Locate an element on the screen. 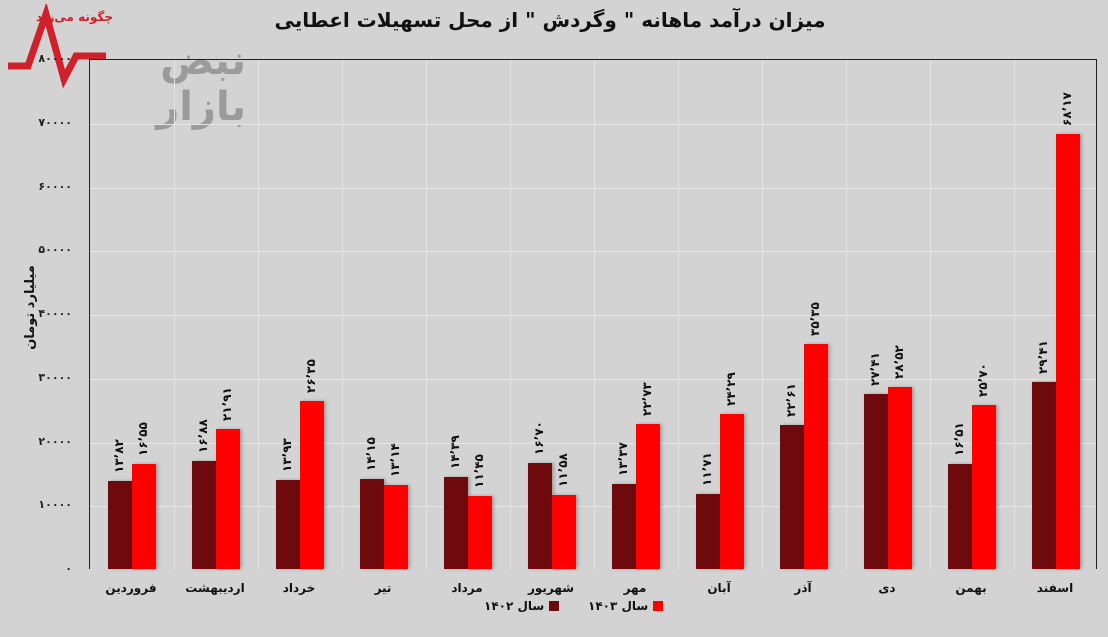 This screenshot has height=637, width=1108. y-tick-label: ۷۰۰۰۰ is located at coordinates (55, 122).